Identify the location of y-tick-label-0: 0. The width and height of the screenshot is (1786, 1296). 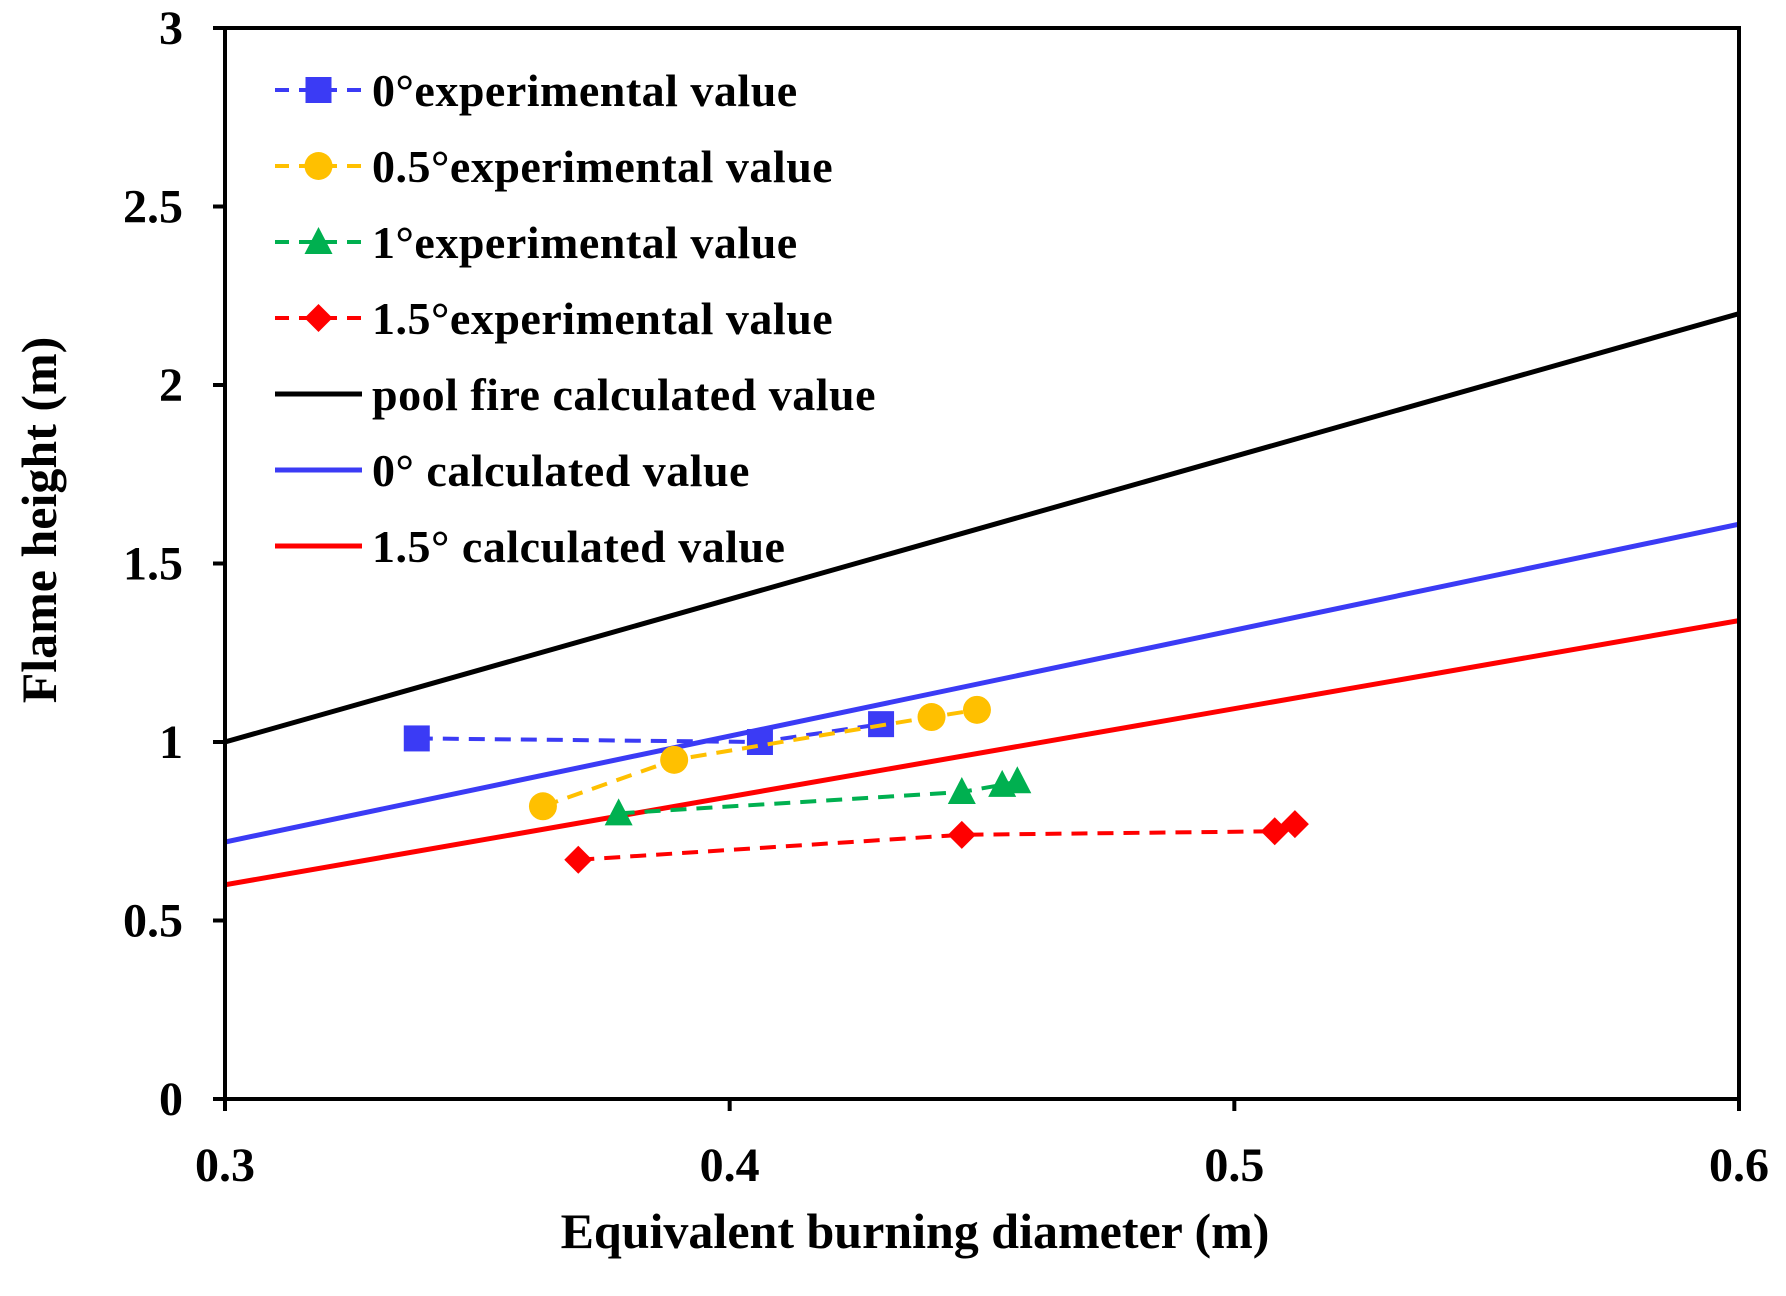
(171, 1099).